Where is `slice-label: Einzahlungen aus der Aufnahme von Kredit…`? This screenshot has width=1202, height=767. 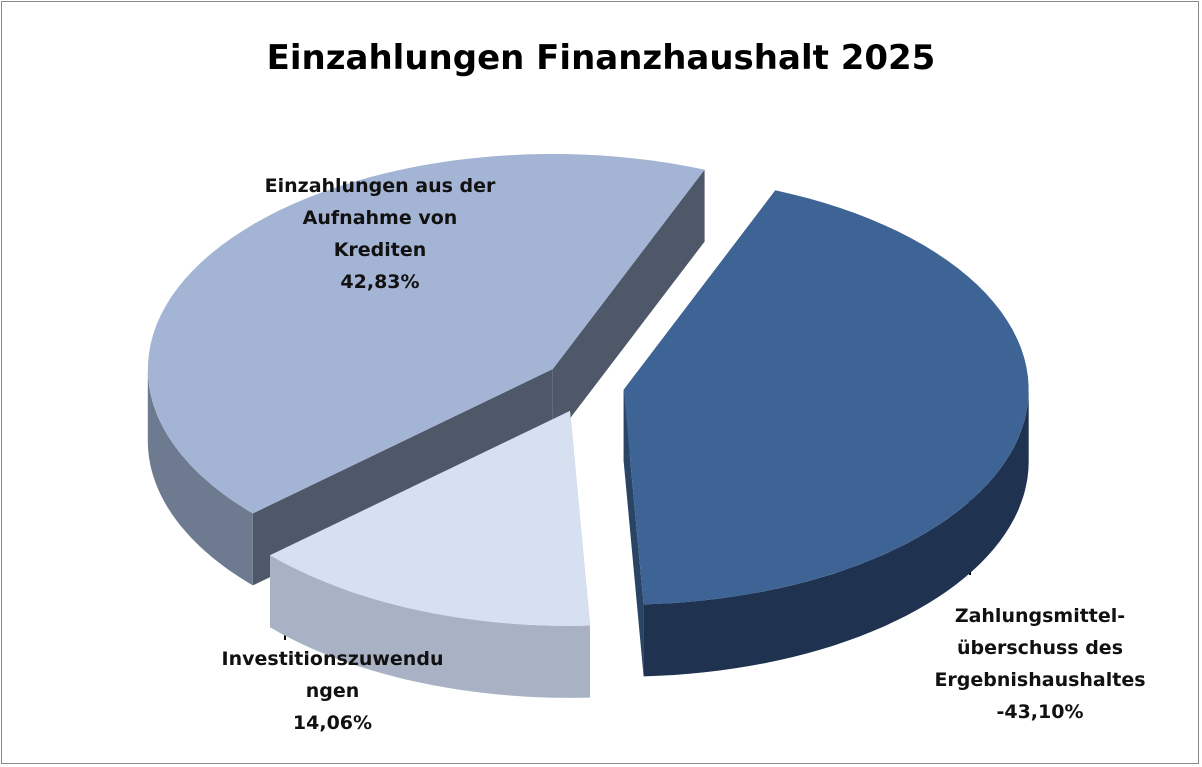 slice-label: Einzahlungen aus der Aufnahme von Kredit… is located at coordinates (380, 218).